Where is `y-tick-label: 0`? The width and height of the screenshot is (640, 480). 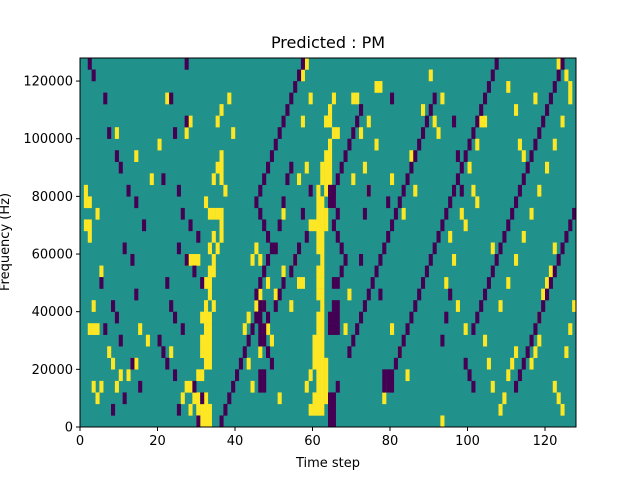
y-tick-label: 0 is located at coordinates (69, 428).